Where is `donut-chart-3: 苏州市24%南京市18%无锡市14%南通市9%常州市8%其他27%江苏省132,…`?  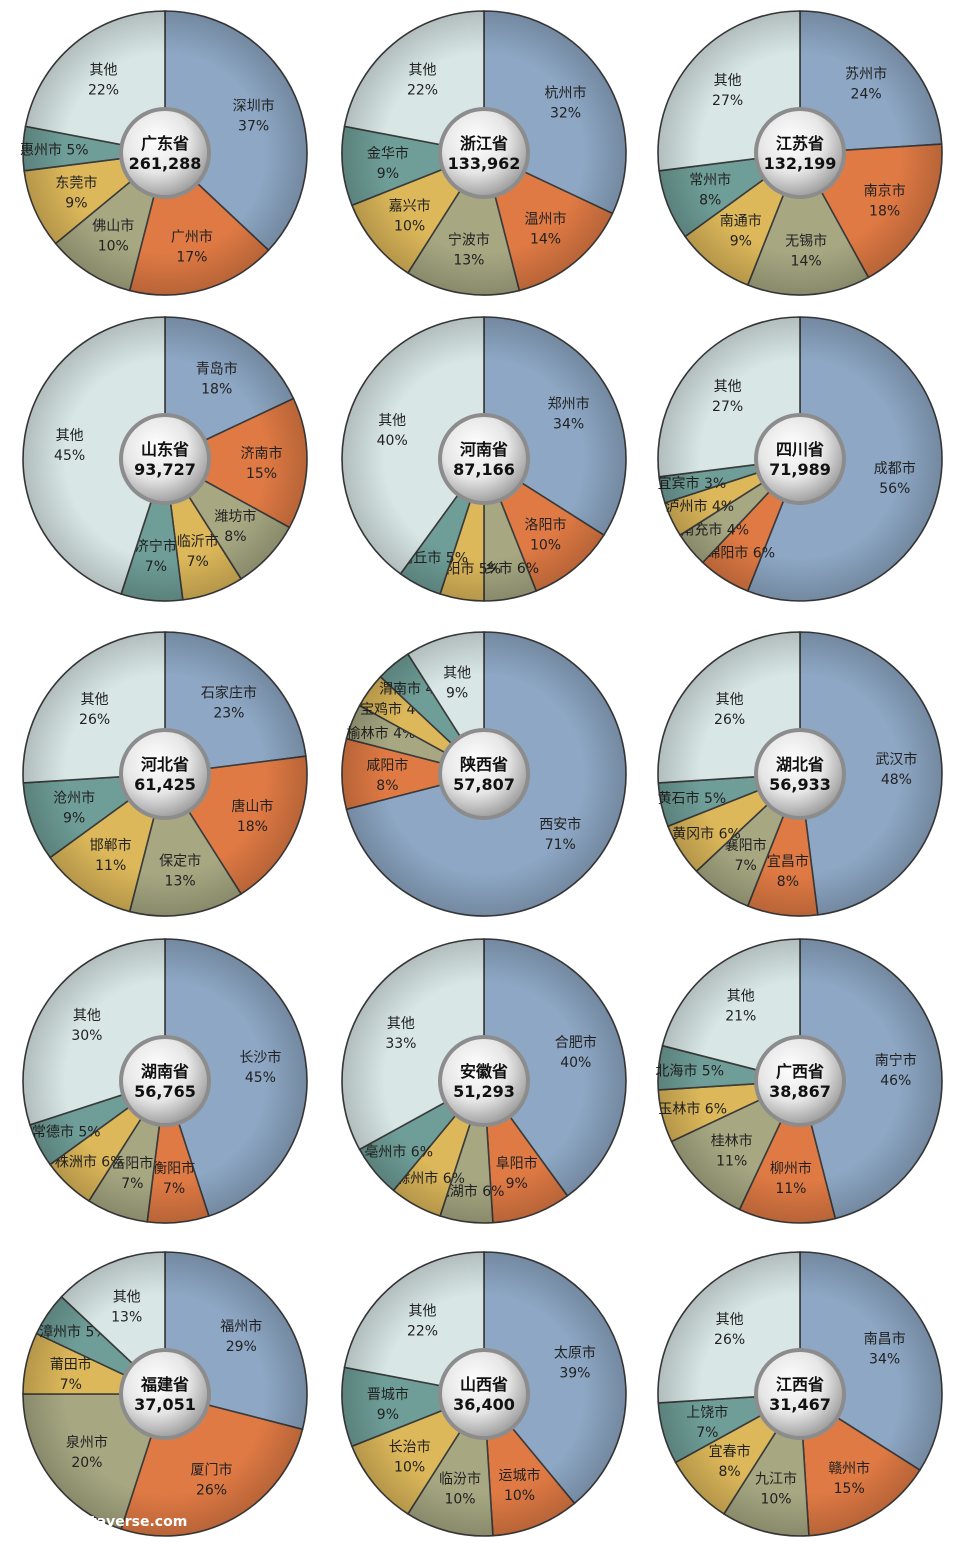 donut-chart-3: 苏州市24%南京市18%无锡市14%南通市9%常州市8%其他27%江苏省132,… is located at coordinates (800, 153).